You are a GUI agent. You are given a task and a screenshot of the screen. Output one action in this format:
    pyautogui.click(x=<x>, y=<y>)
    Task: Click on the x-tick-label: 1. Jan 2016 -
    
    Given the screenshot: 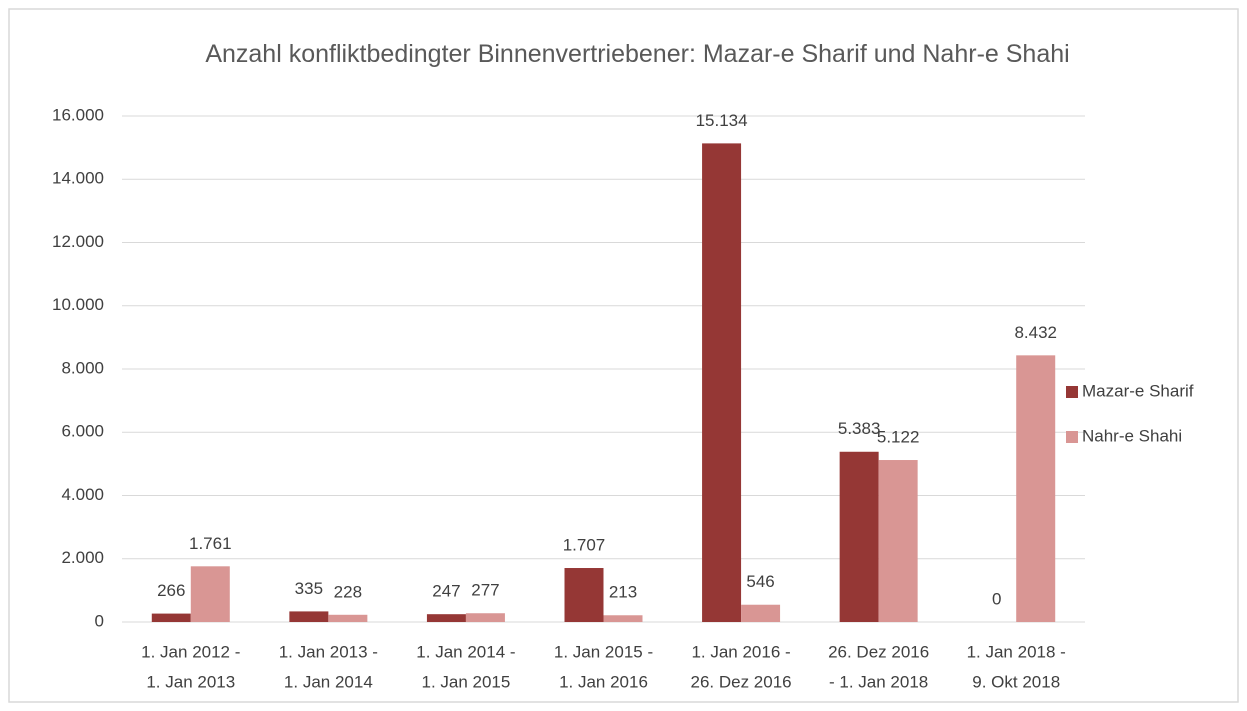 What is the action you would take?
    pyautogui.click(x=740, y=651)
    